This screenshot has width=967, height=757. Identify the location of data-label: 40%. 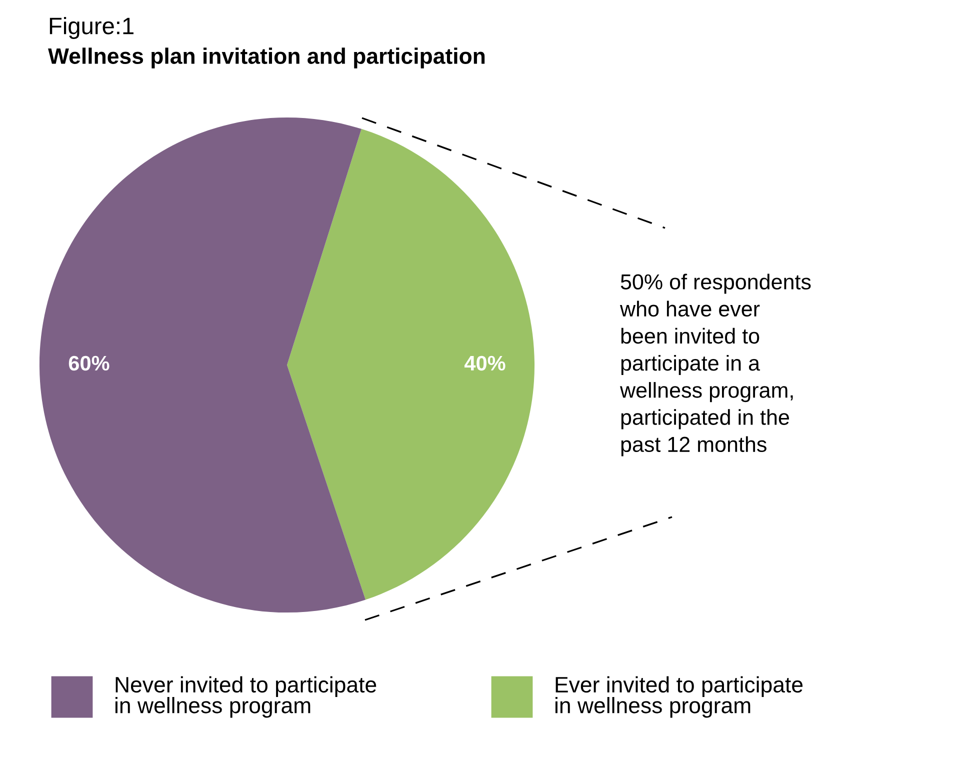
(485, 363).